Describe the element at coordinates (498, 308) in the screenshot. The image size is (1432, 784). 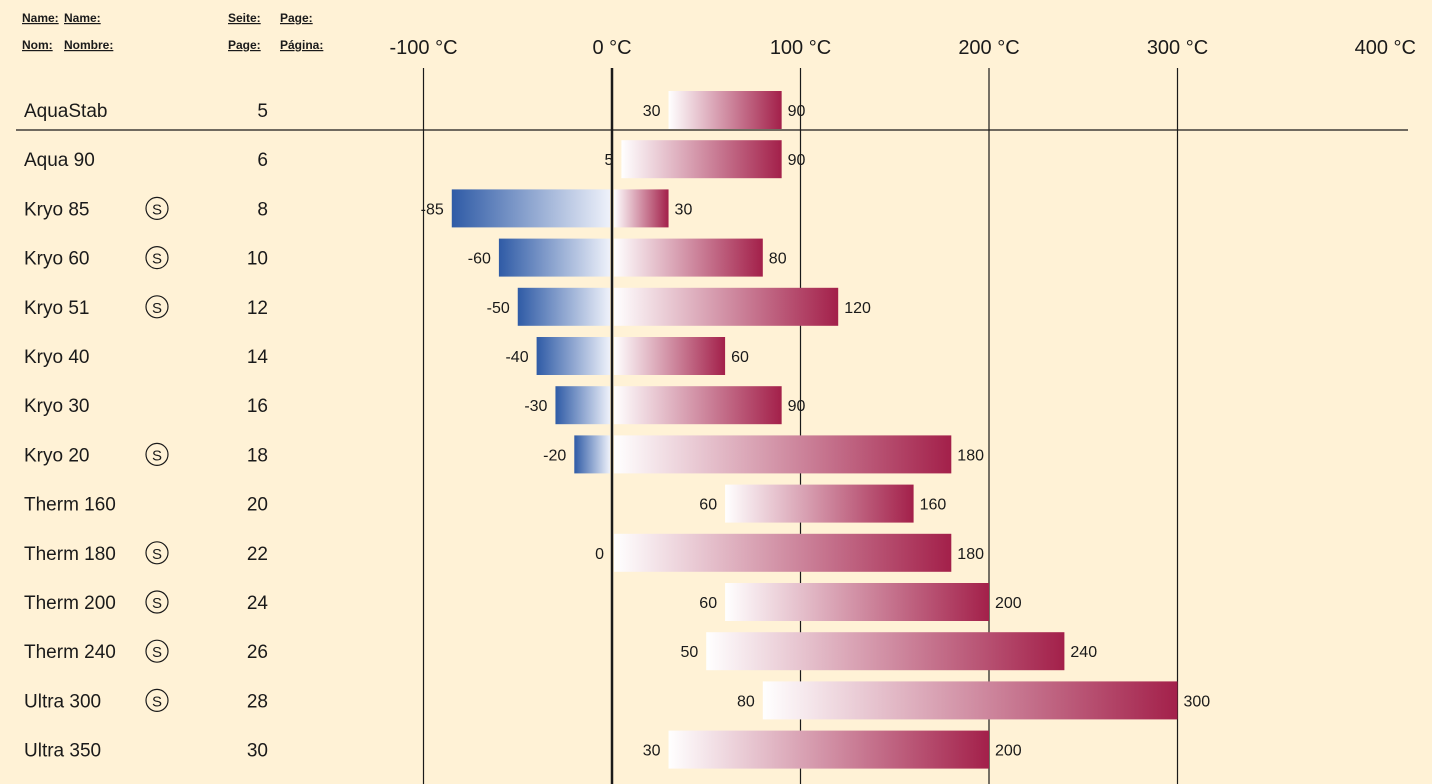
I see `min-value-label: -50` at that location.